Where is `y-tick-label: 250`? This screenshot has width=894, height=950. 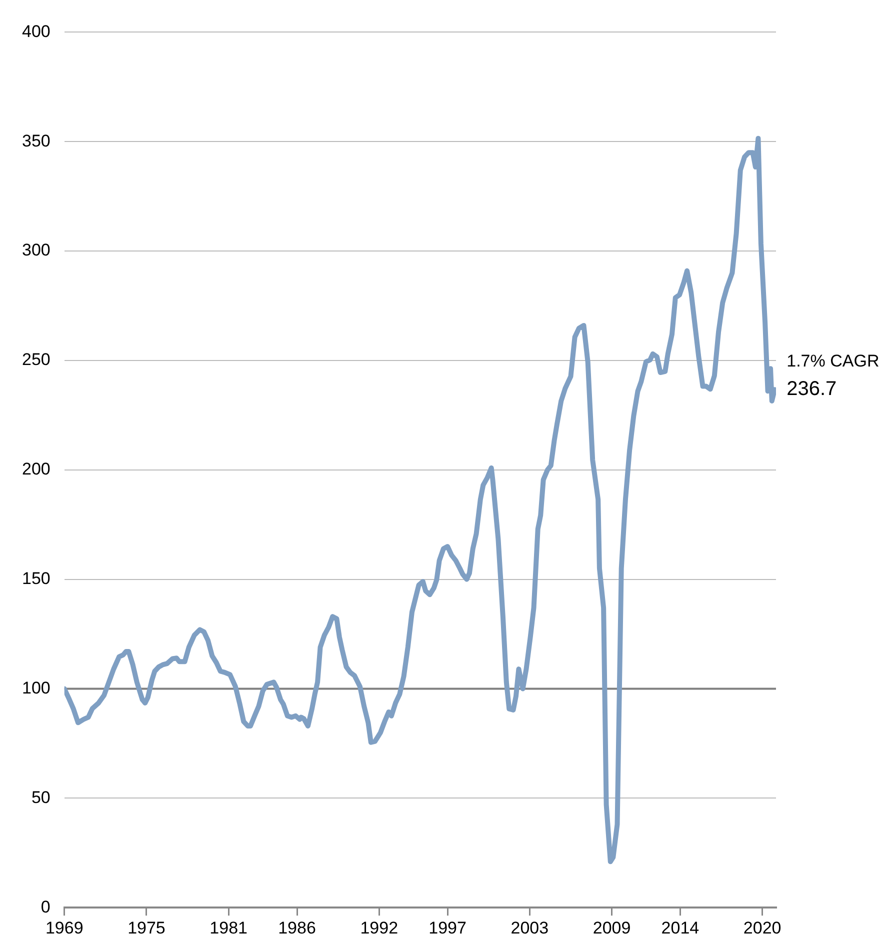 y-tick-label: 250 is located at coordinates (36, 360).